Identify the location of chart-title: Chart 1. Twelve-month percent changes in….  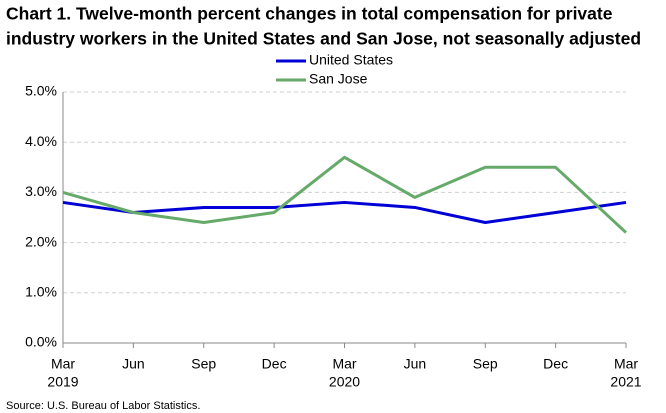
(309, 14).